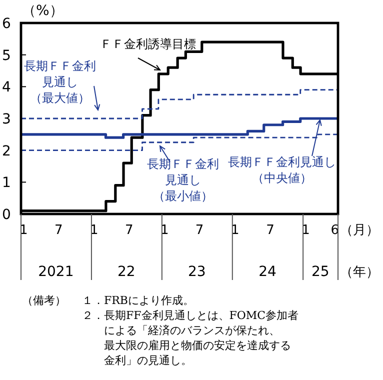 The width and height of the screenshot is (383, 380). What do you see at coordinates (6, 120) in the screenshot?
I see `y-tick-label: 3` at bounding box center [6, 120].